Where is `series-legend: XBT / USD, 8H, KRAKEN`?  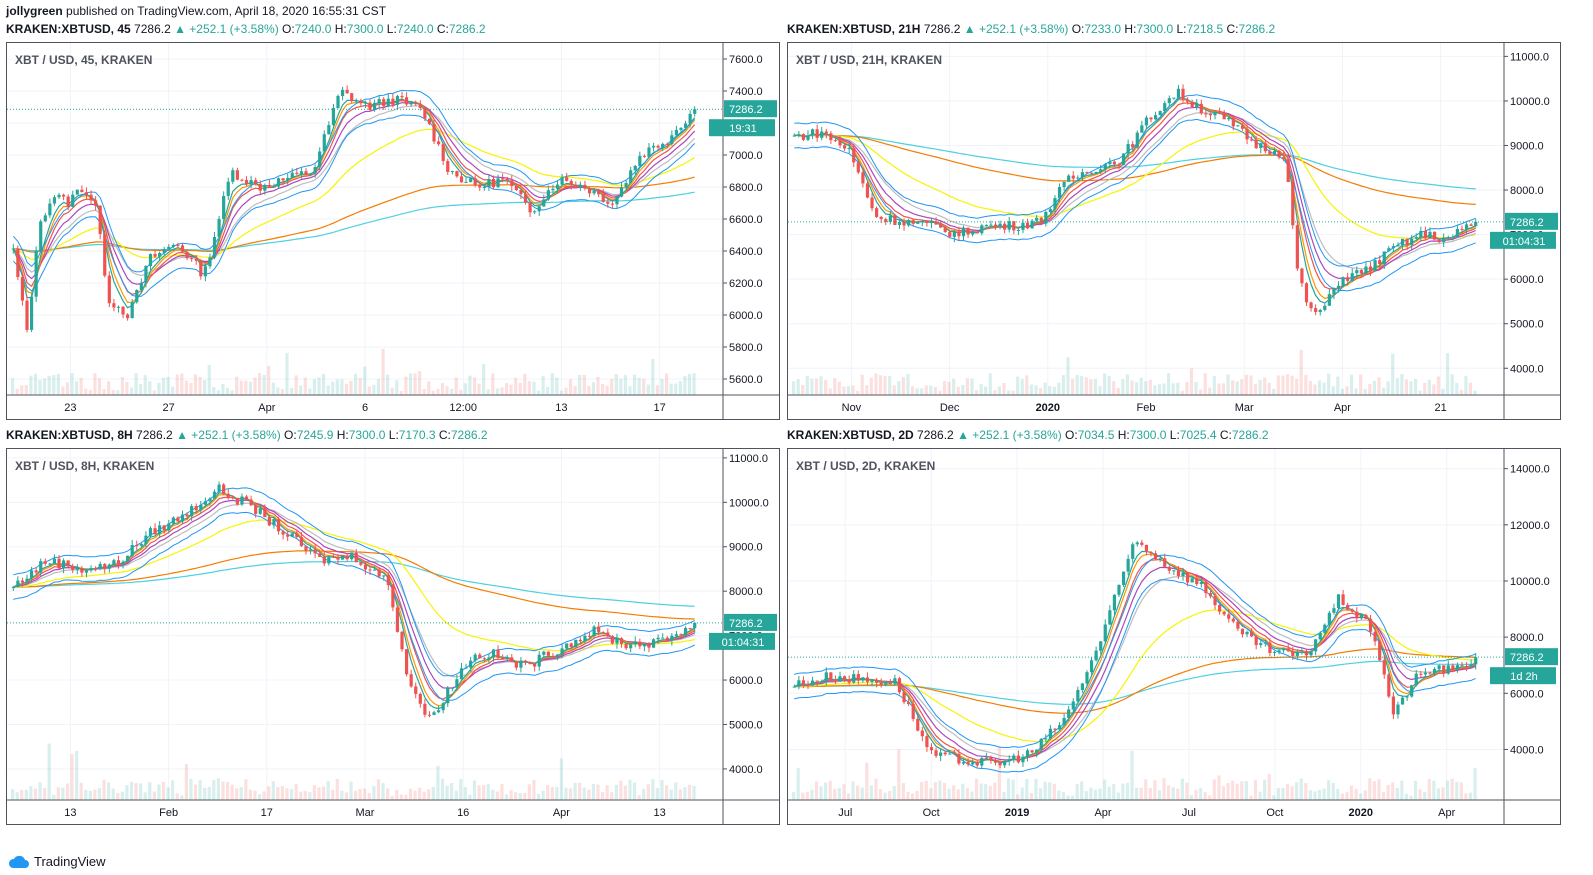
series-legend: XBT / USD, 8H, KRAKEN is located at coordinates (85, 466).